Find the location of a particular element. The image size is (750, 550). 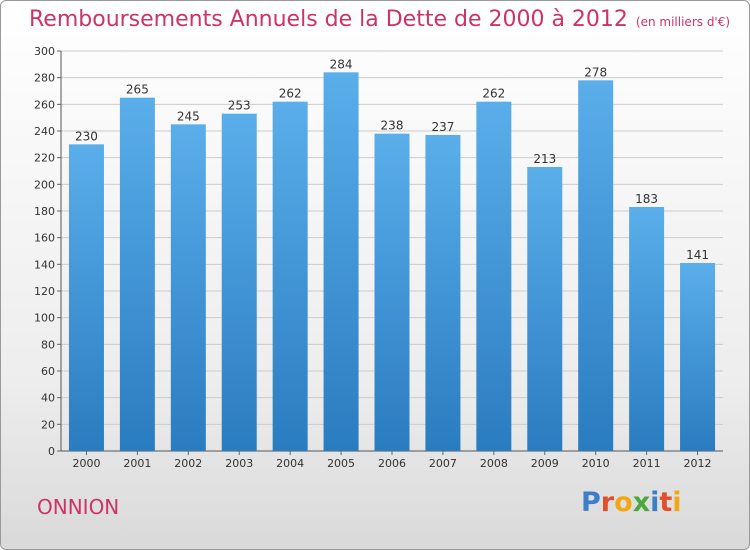

y-tick-label: 40 is located at coordinates (48, 398).